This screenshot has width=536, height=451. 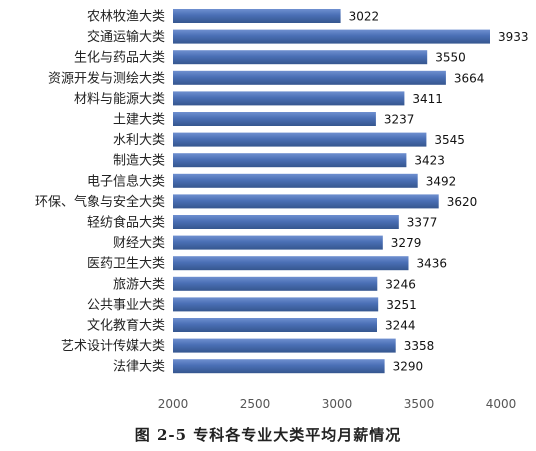 What do you see at coordinates (419, 346) in the screenshot?
I see `value-label: 3358` at bounding box center [419, 346].